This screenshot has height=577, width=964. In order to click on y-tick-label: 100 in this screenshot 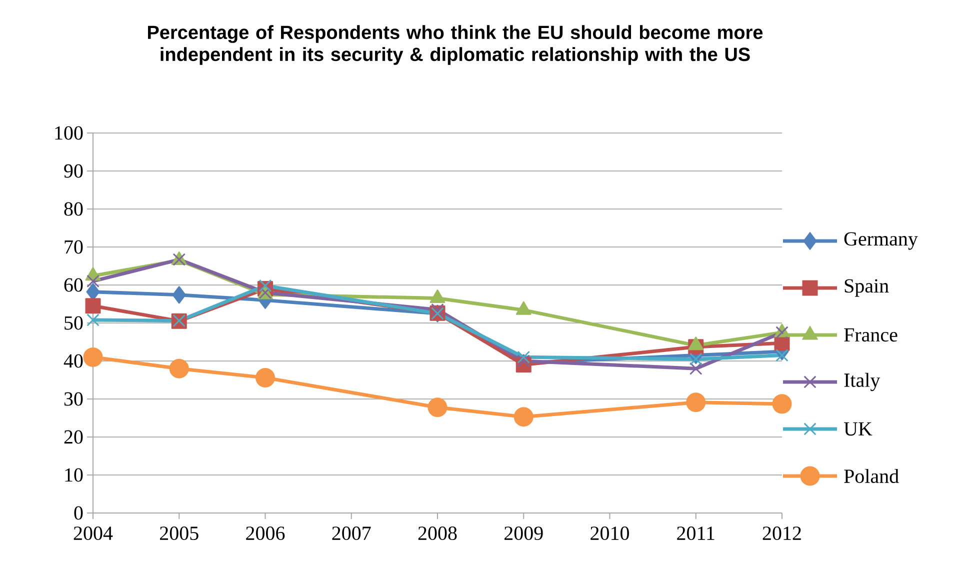, I will do `click(69, 133)`.